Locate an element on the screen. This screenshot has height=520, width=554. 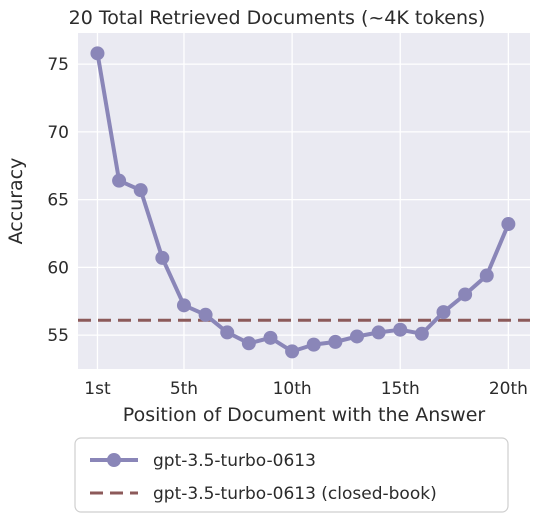
x-tick-label: 5th is located at coordinates (184, 389).